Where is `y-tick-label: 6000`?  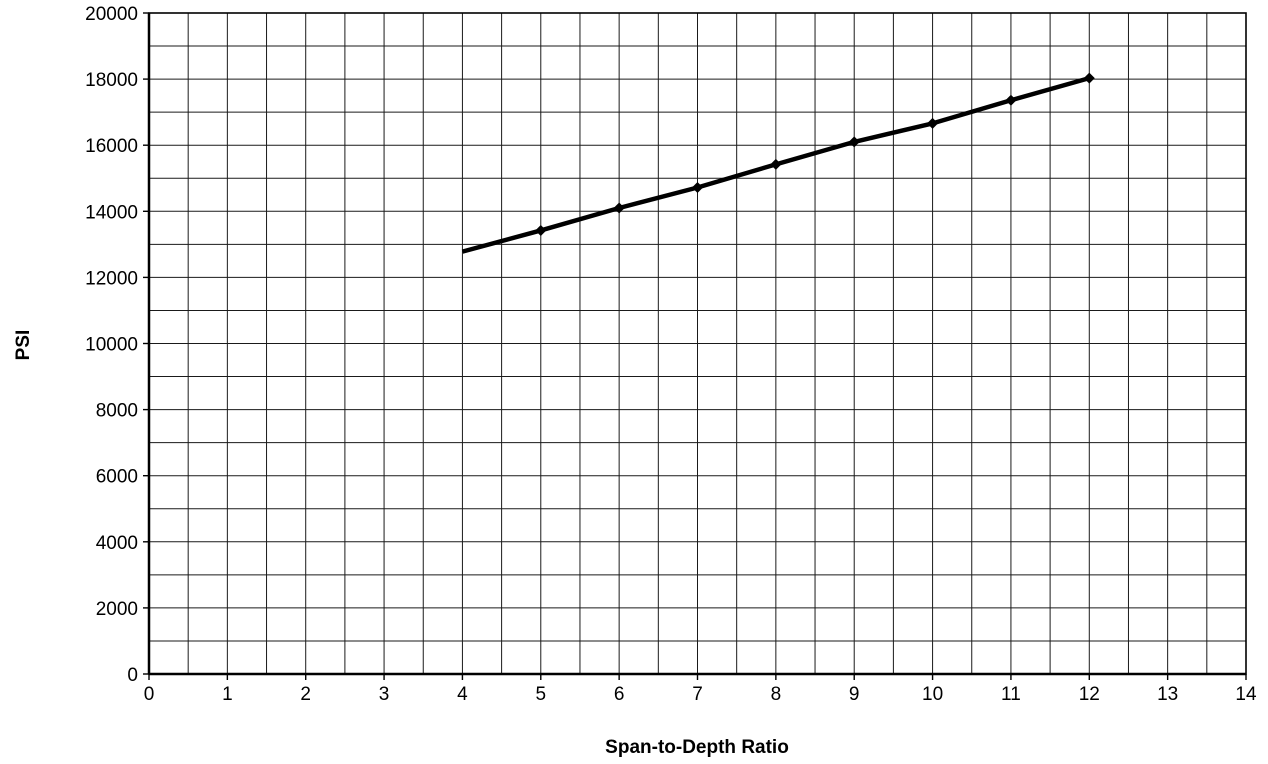 y-tick-label: 6000 is located at coordinates (117, 477).